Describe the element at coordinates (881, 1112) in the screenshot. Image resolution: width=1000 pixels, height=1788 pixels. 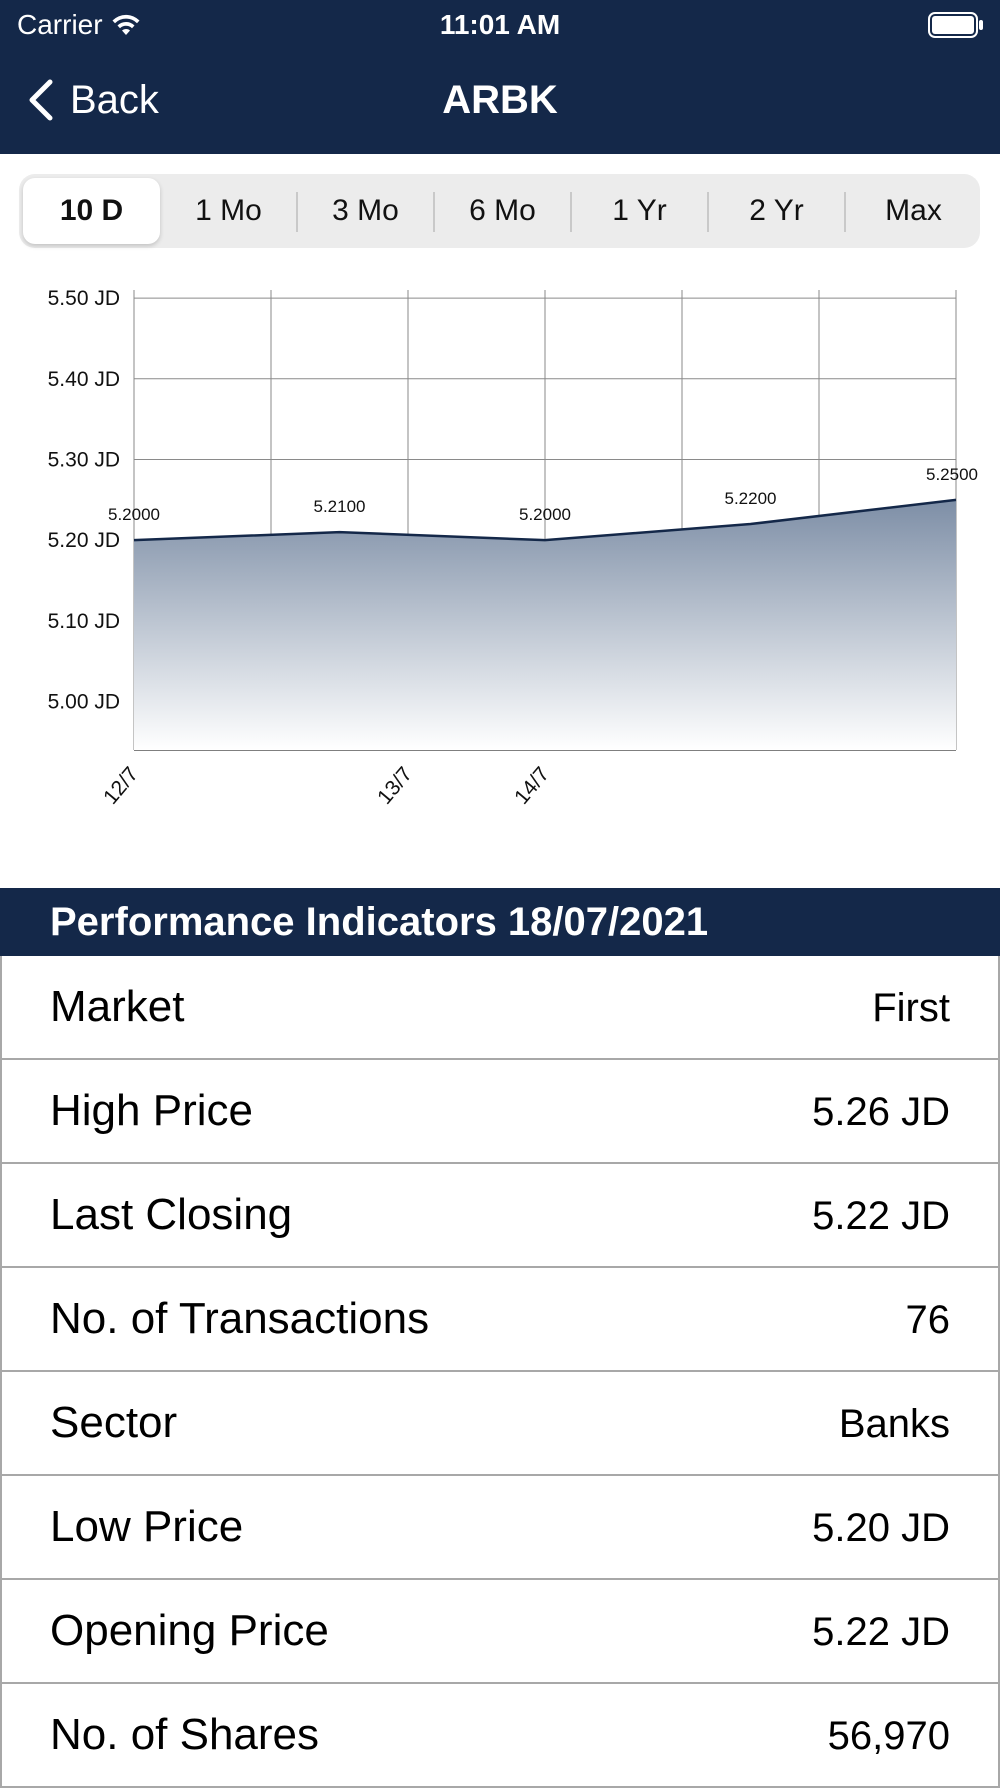
I see `indicator-value: 5.26 JD` at that location.